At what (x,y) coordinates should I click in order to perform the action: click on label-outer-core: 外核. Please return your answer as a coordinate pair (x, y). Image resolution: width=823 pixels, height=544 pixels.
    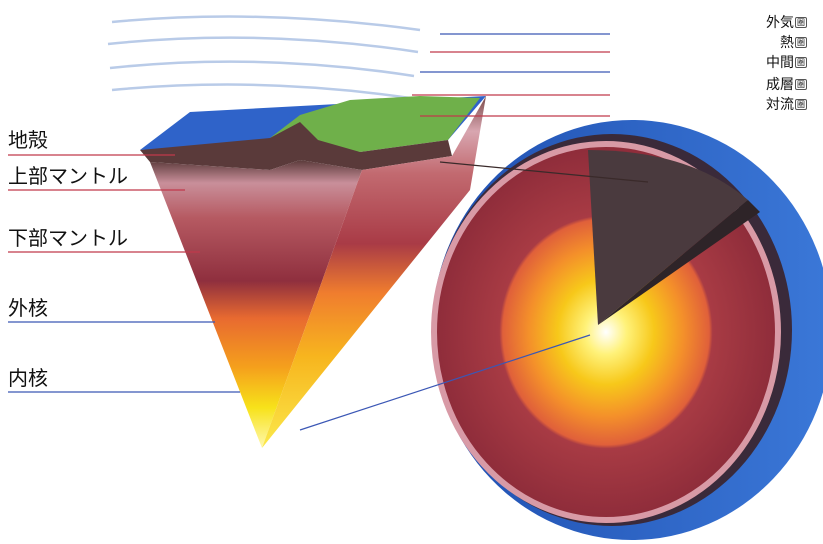
    Looking at the image, I should click on (28, 308).